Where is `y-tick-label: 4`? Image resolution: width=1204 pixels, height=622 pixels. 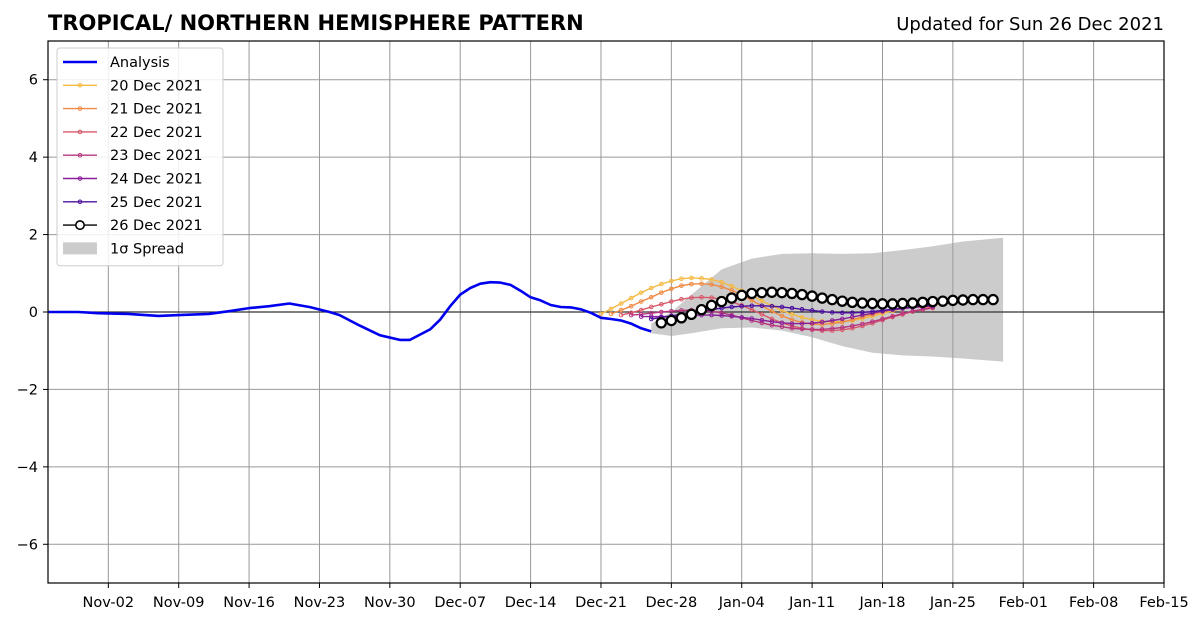
y-tick-label: 4 is located at coordinates (33, 158).